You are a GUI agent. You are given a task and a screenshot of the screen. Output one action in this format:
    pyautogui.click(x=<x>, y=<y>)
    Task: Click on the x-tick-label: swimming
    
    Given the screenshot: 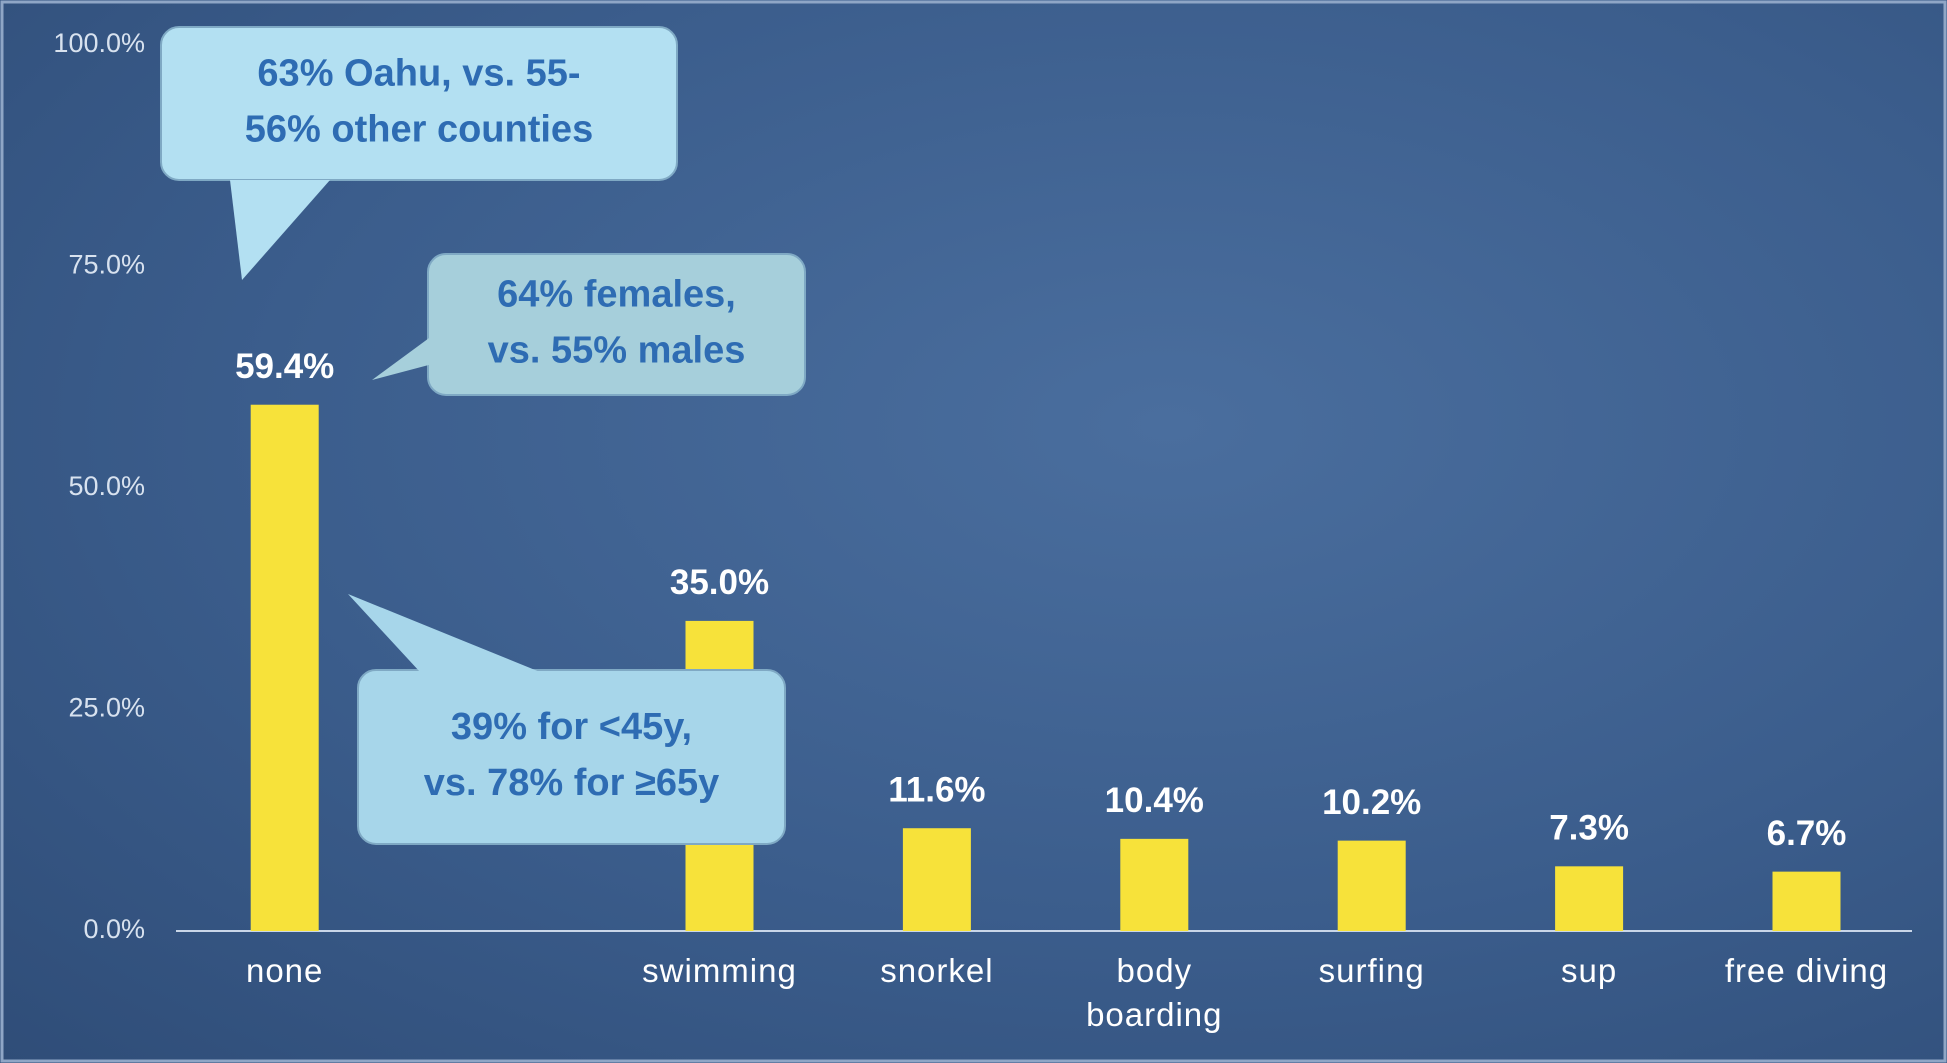 What is the action you would take?
    pyautogui.click(x=719, y=970)
    